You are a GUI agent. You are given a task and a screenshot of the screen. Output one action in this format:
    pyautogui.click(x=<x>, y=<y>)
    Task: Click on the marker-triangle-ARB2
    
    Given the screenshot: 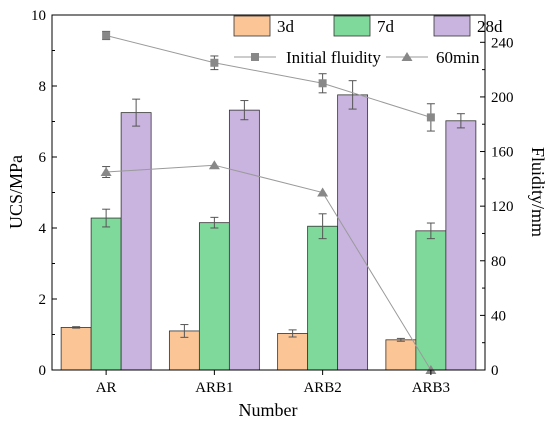 What is the action you would take?
    pyautogui.click(x=323, y=192)
    